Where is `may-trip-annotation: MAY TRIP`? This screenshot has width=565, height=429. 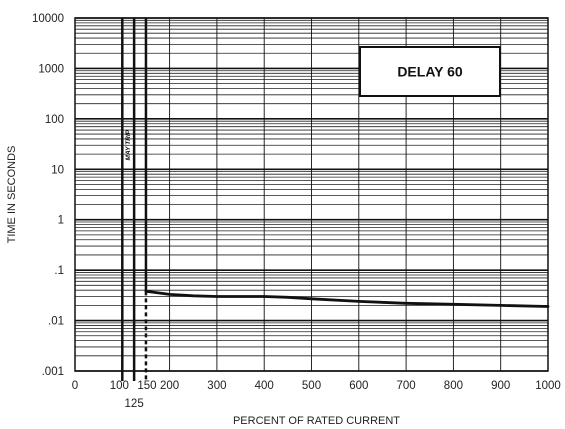 may-trip-annotation: MAY TRIP is located at coordinates (128, 144).